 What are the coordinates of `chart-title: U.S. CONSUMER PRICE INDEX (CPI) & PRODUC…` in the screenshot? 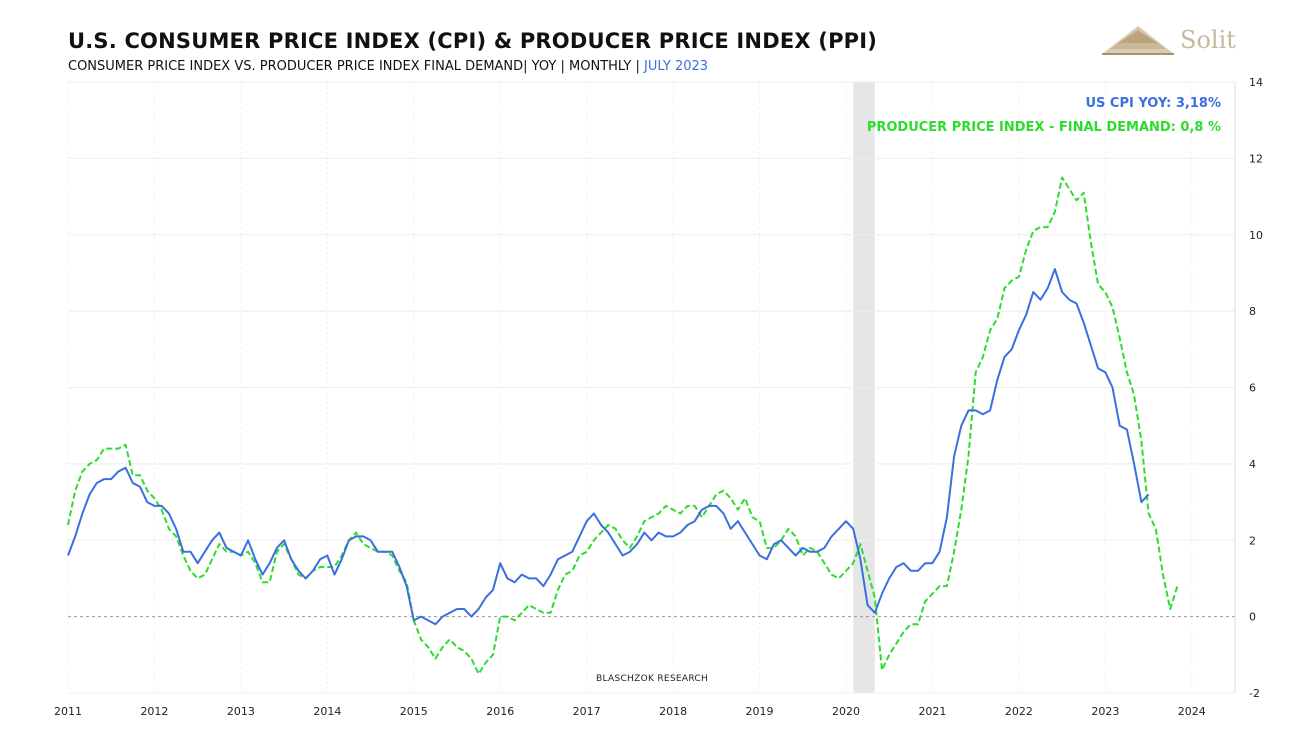 It's located at (473, 41).